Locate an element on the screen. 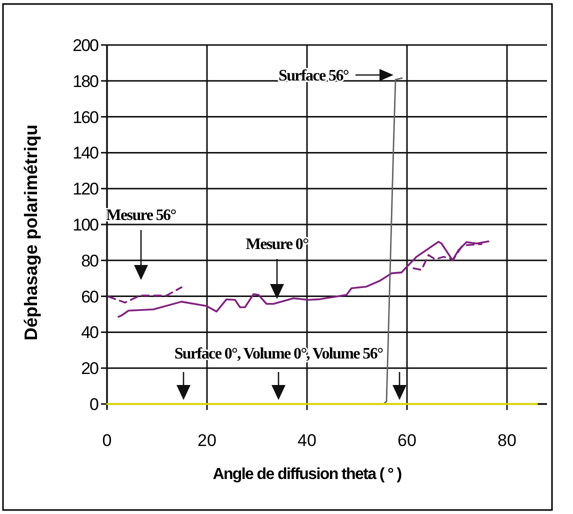  y-tick-label: 140 is located at coordinates (85, 153).